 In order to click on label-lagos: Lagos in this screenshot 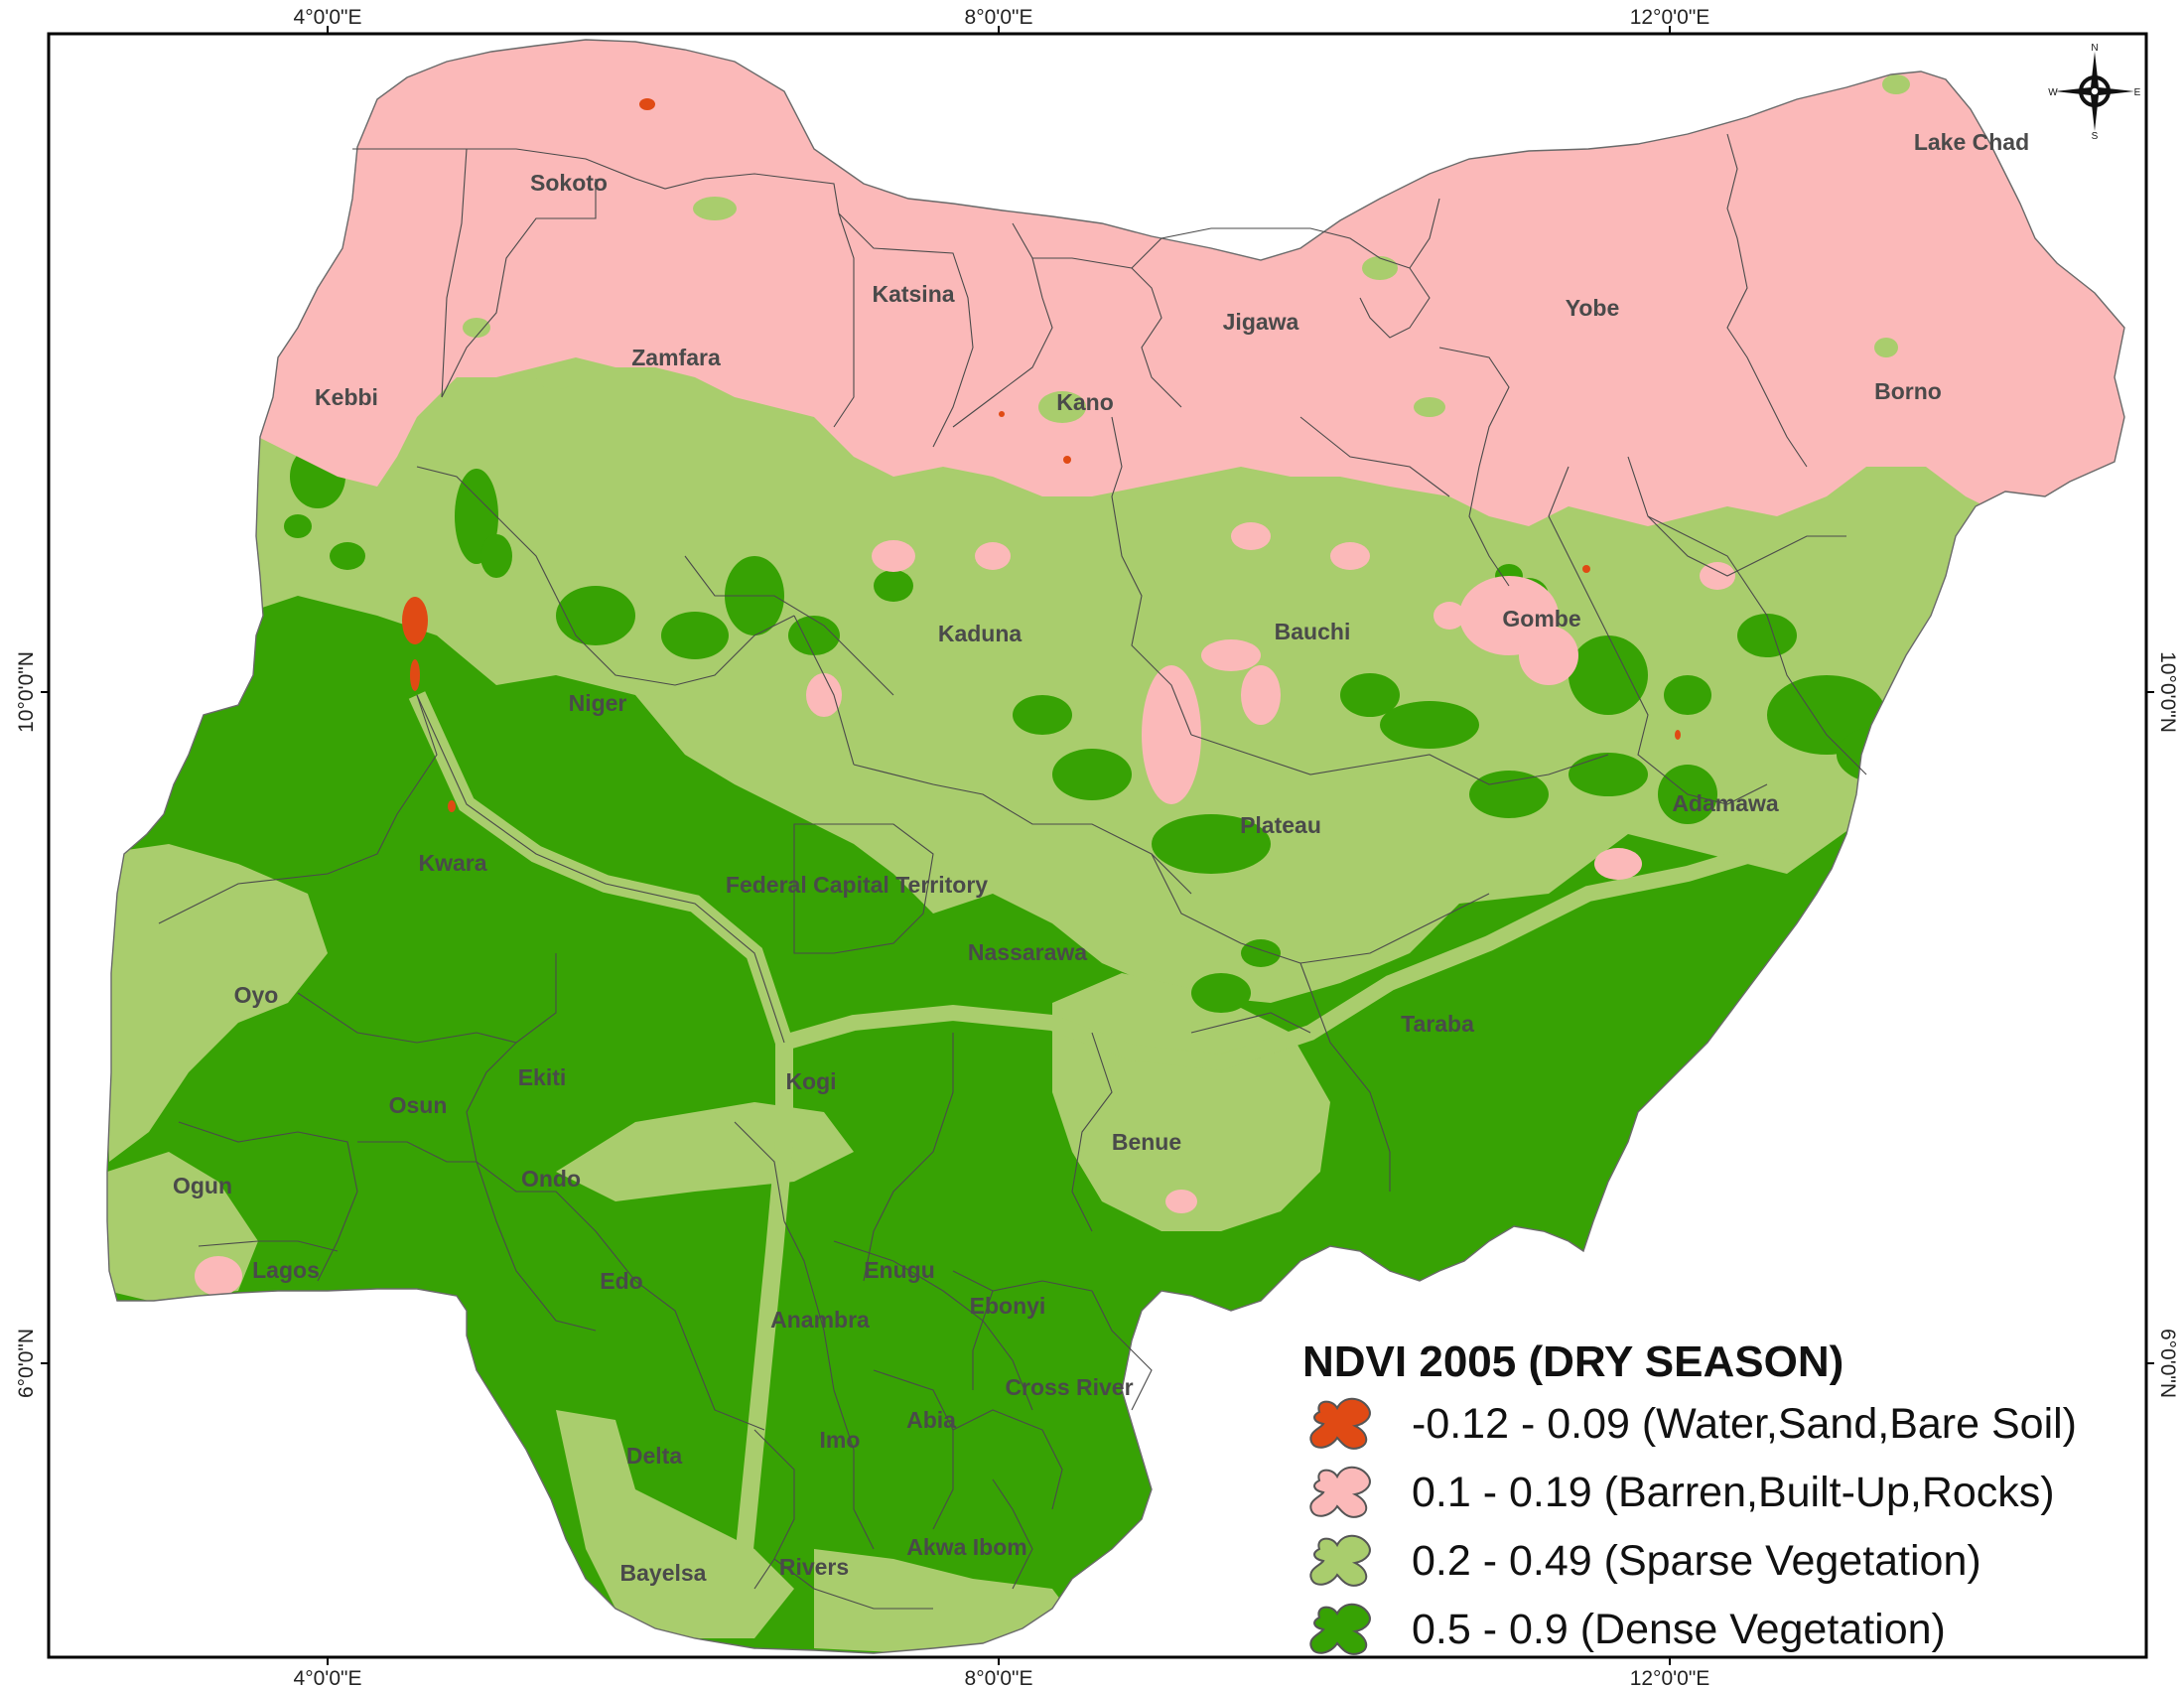, I will do `click(286, 1270)`.